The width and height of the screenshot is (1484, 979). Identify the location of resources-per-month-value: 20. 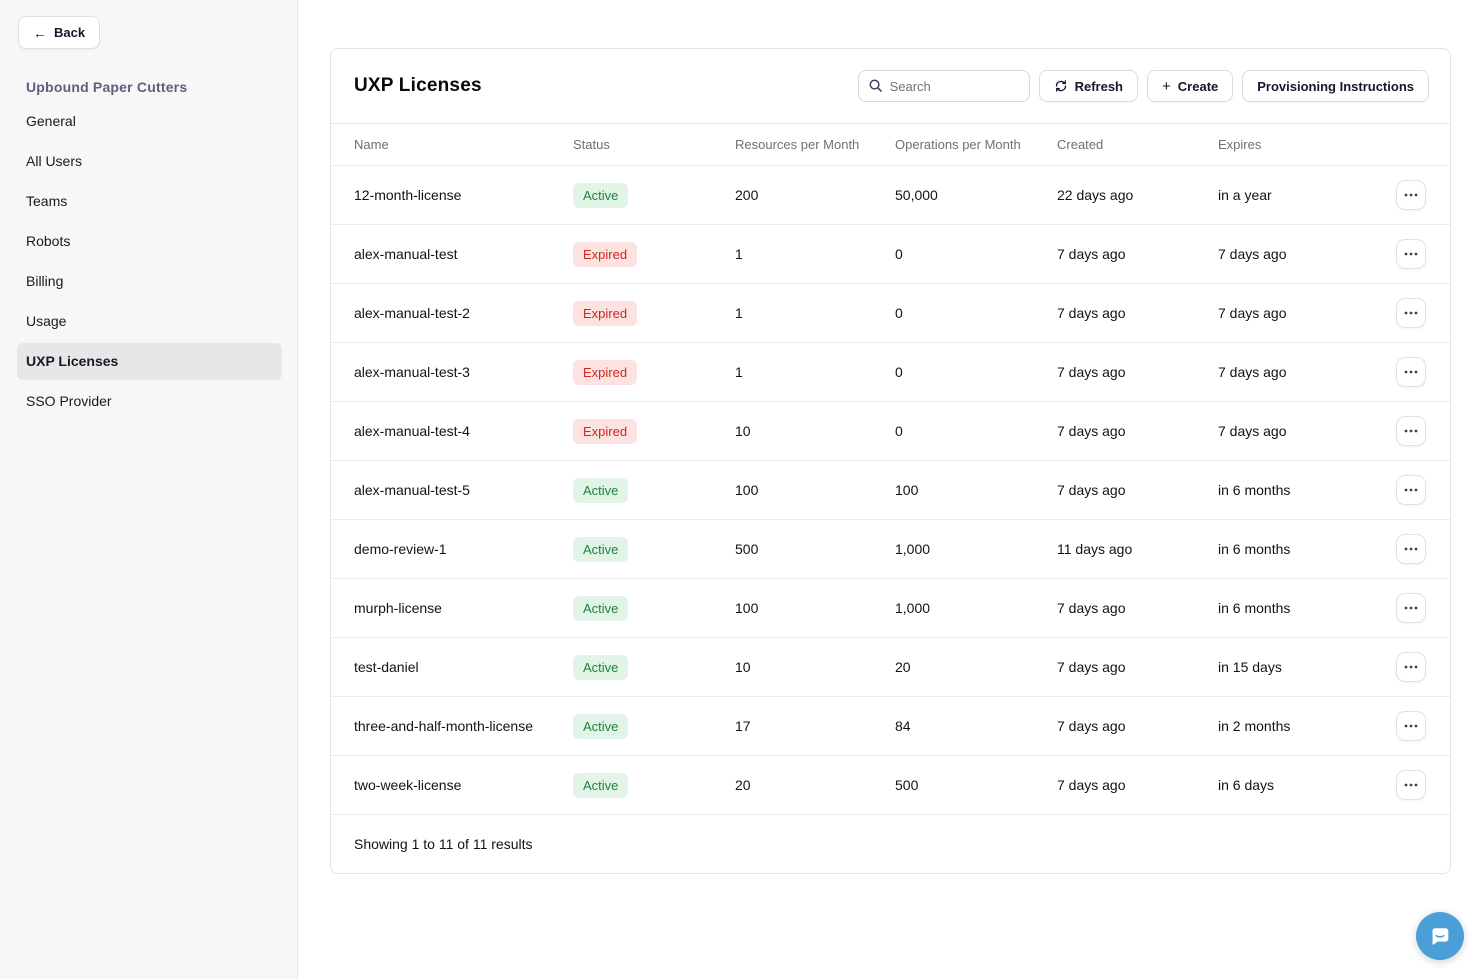
(743, 785).